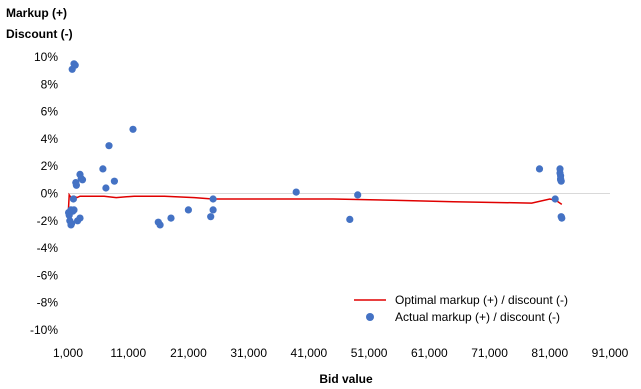  Describe the element at coordinates (48, 221) in the screenshot. I see `y-tick-label: -2%` at that location.